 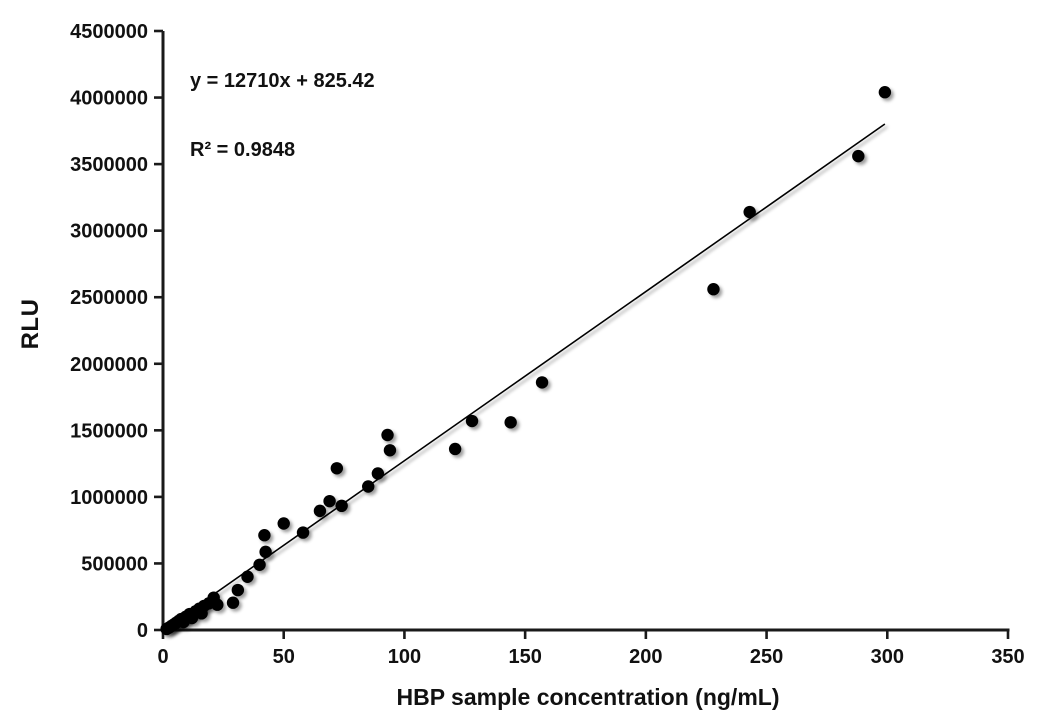 What do you see at coordinates (766, 657) in the screenshot?
I see `x-tick-label: 250` at bounding box center [766, 657].